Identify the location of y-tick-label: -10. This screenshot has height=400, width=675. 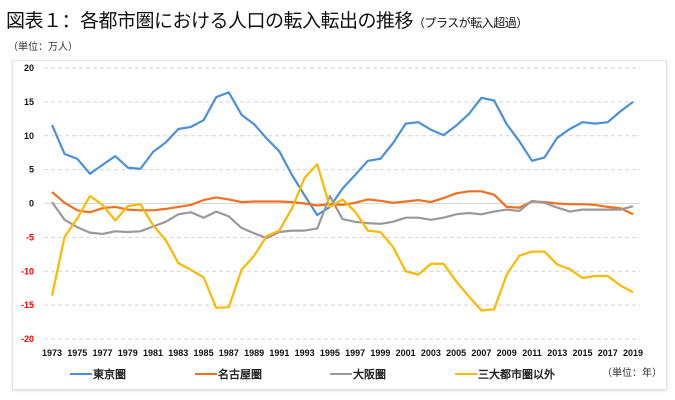
(27, 271).